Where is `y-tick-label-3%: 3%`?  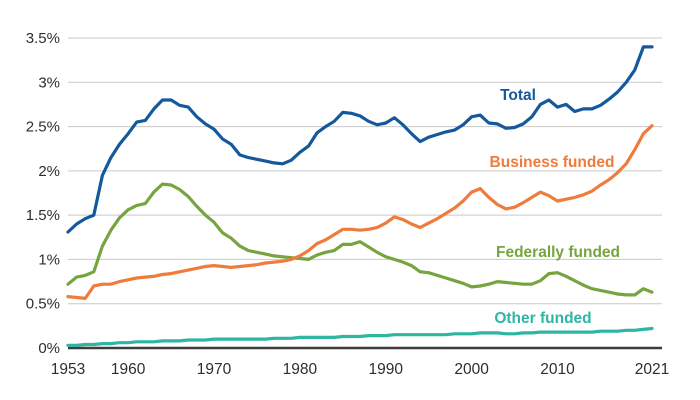 y-tick-label-3%: 3% is located at coordinates (49, 82).